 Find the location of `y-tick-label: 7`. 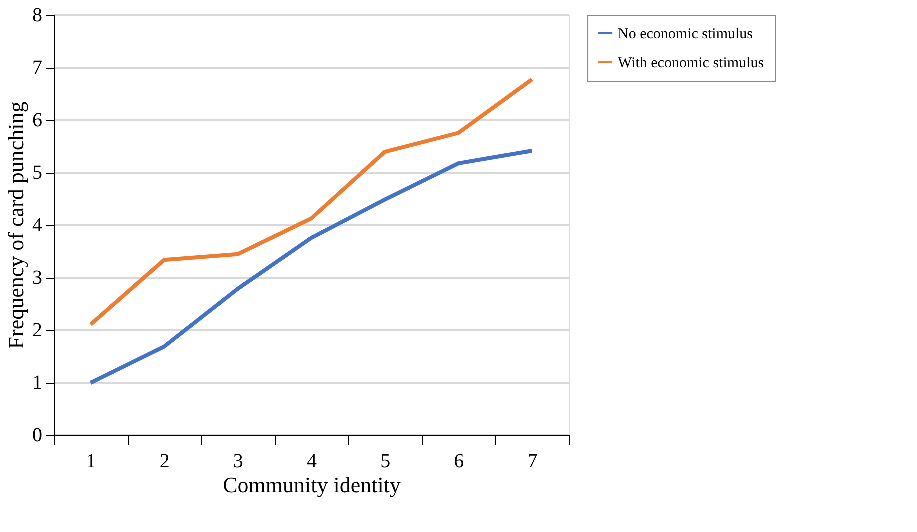

y-tick-label: 7 is located at coordinates (37, 68).